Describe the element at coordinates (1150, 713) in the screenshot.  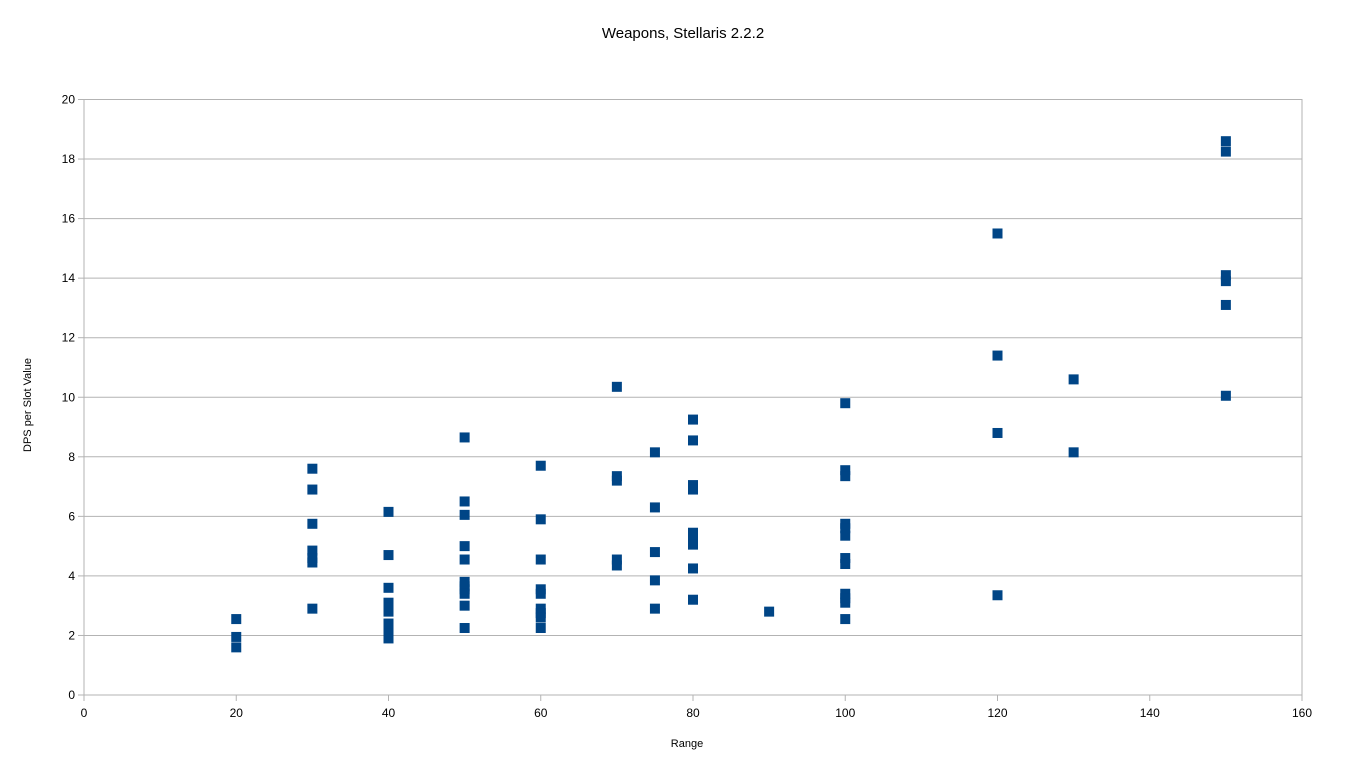
I see `x-tick-label: 140` at that location.